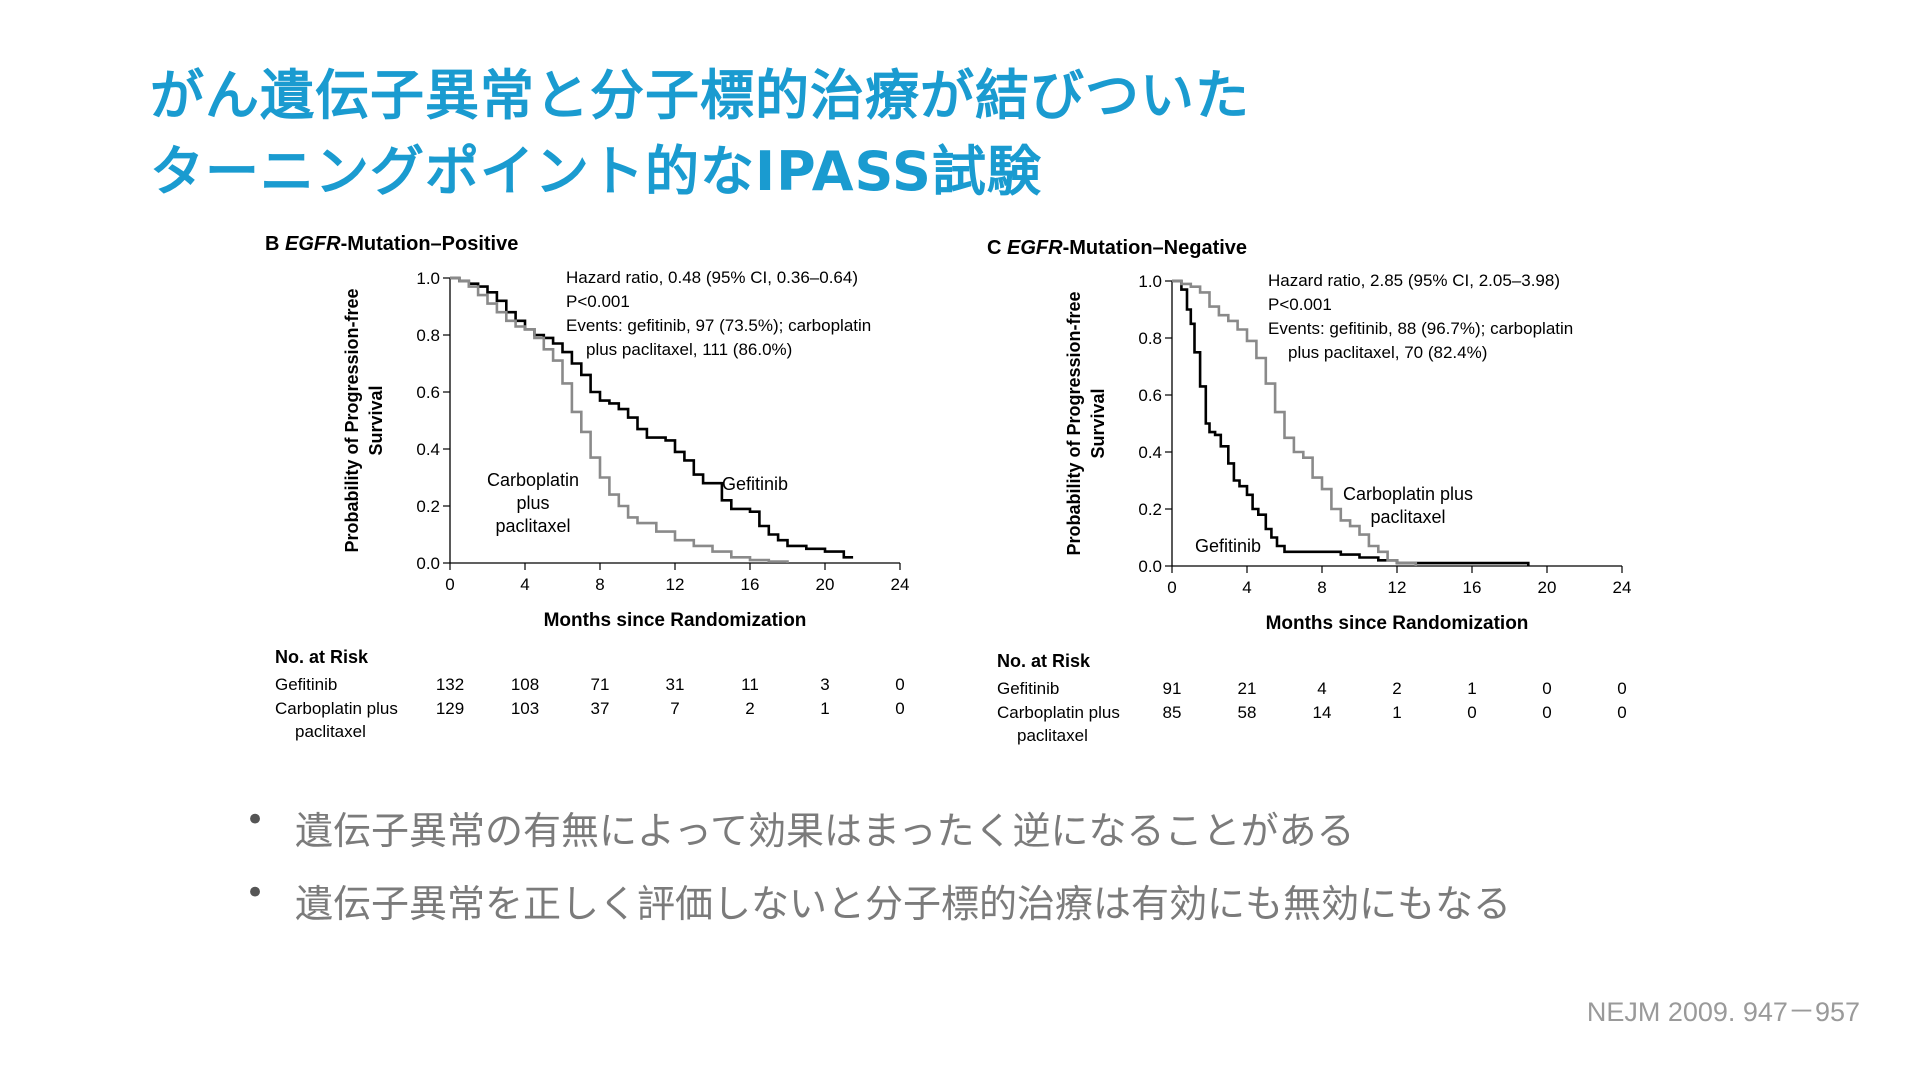 The width and height of the screenshot is (1920, 1080). Describe the element at coordinates (1321, 688) in the screenshot. I see `risk-value: 4` at that location.